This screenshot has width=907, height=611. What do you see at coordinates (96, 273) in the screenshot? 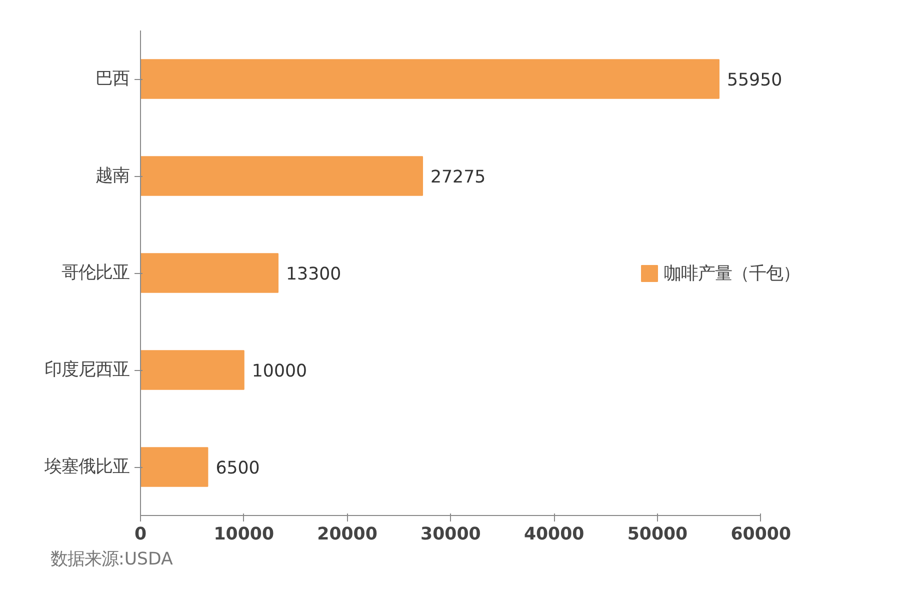
I see `y-tick-label: 哥伦比亚` at bounding box center [96, 273].